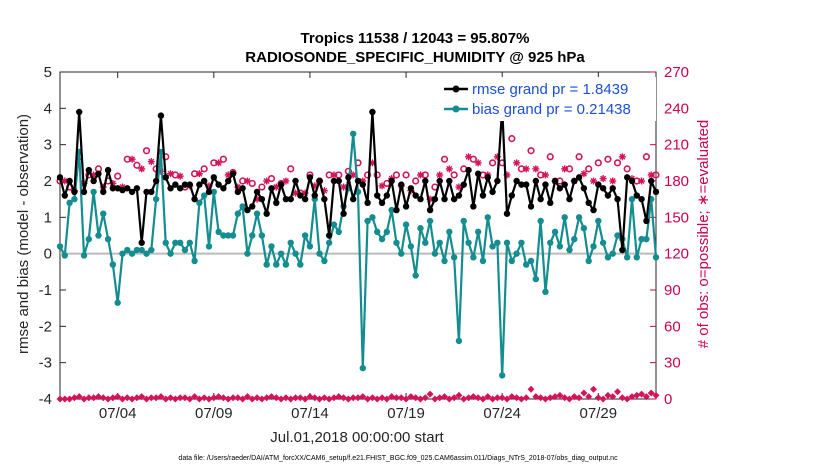  Describe the element at coordinates (676, 181) in the screenshot. I see `y-right-tick-label: 180` at that location.